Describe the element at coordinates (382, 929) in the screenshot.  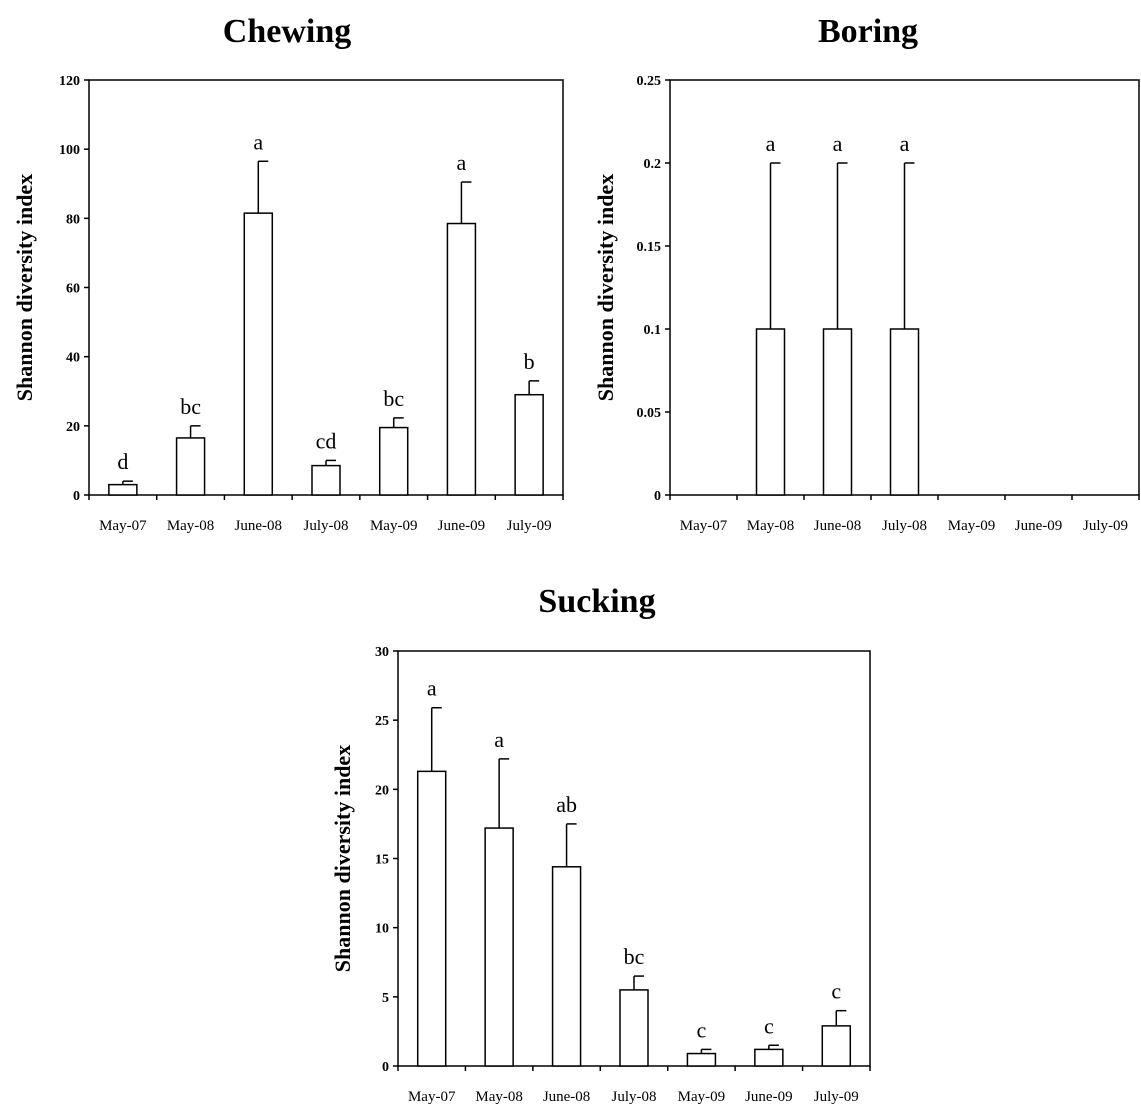
I see `y-tick-label: 10` at that location.